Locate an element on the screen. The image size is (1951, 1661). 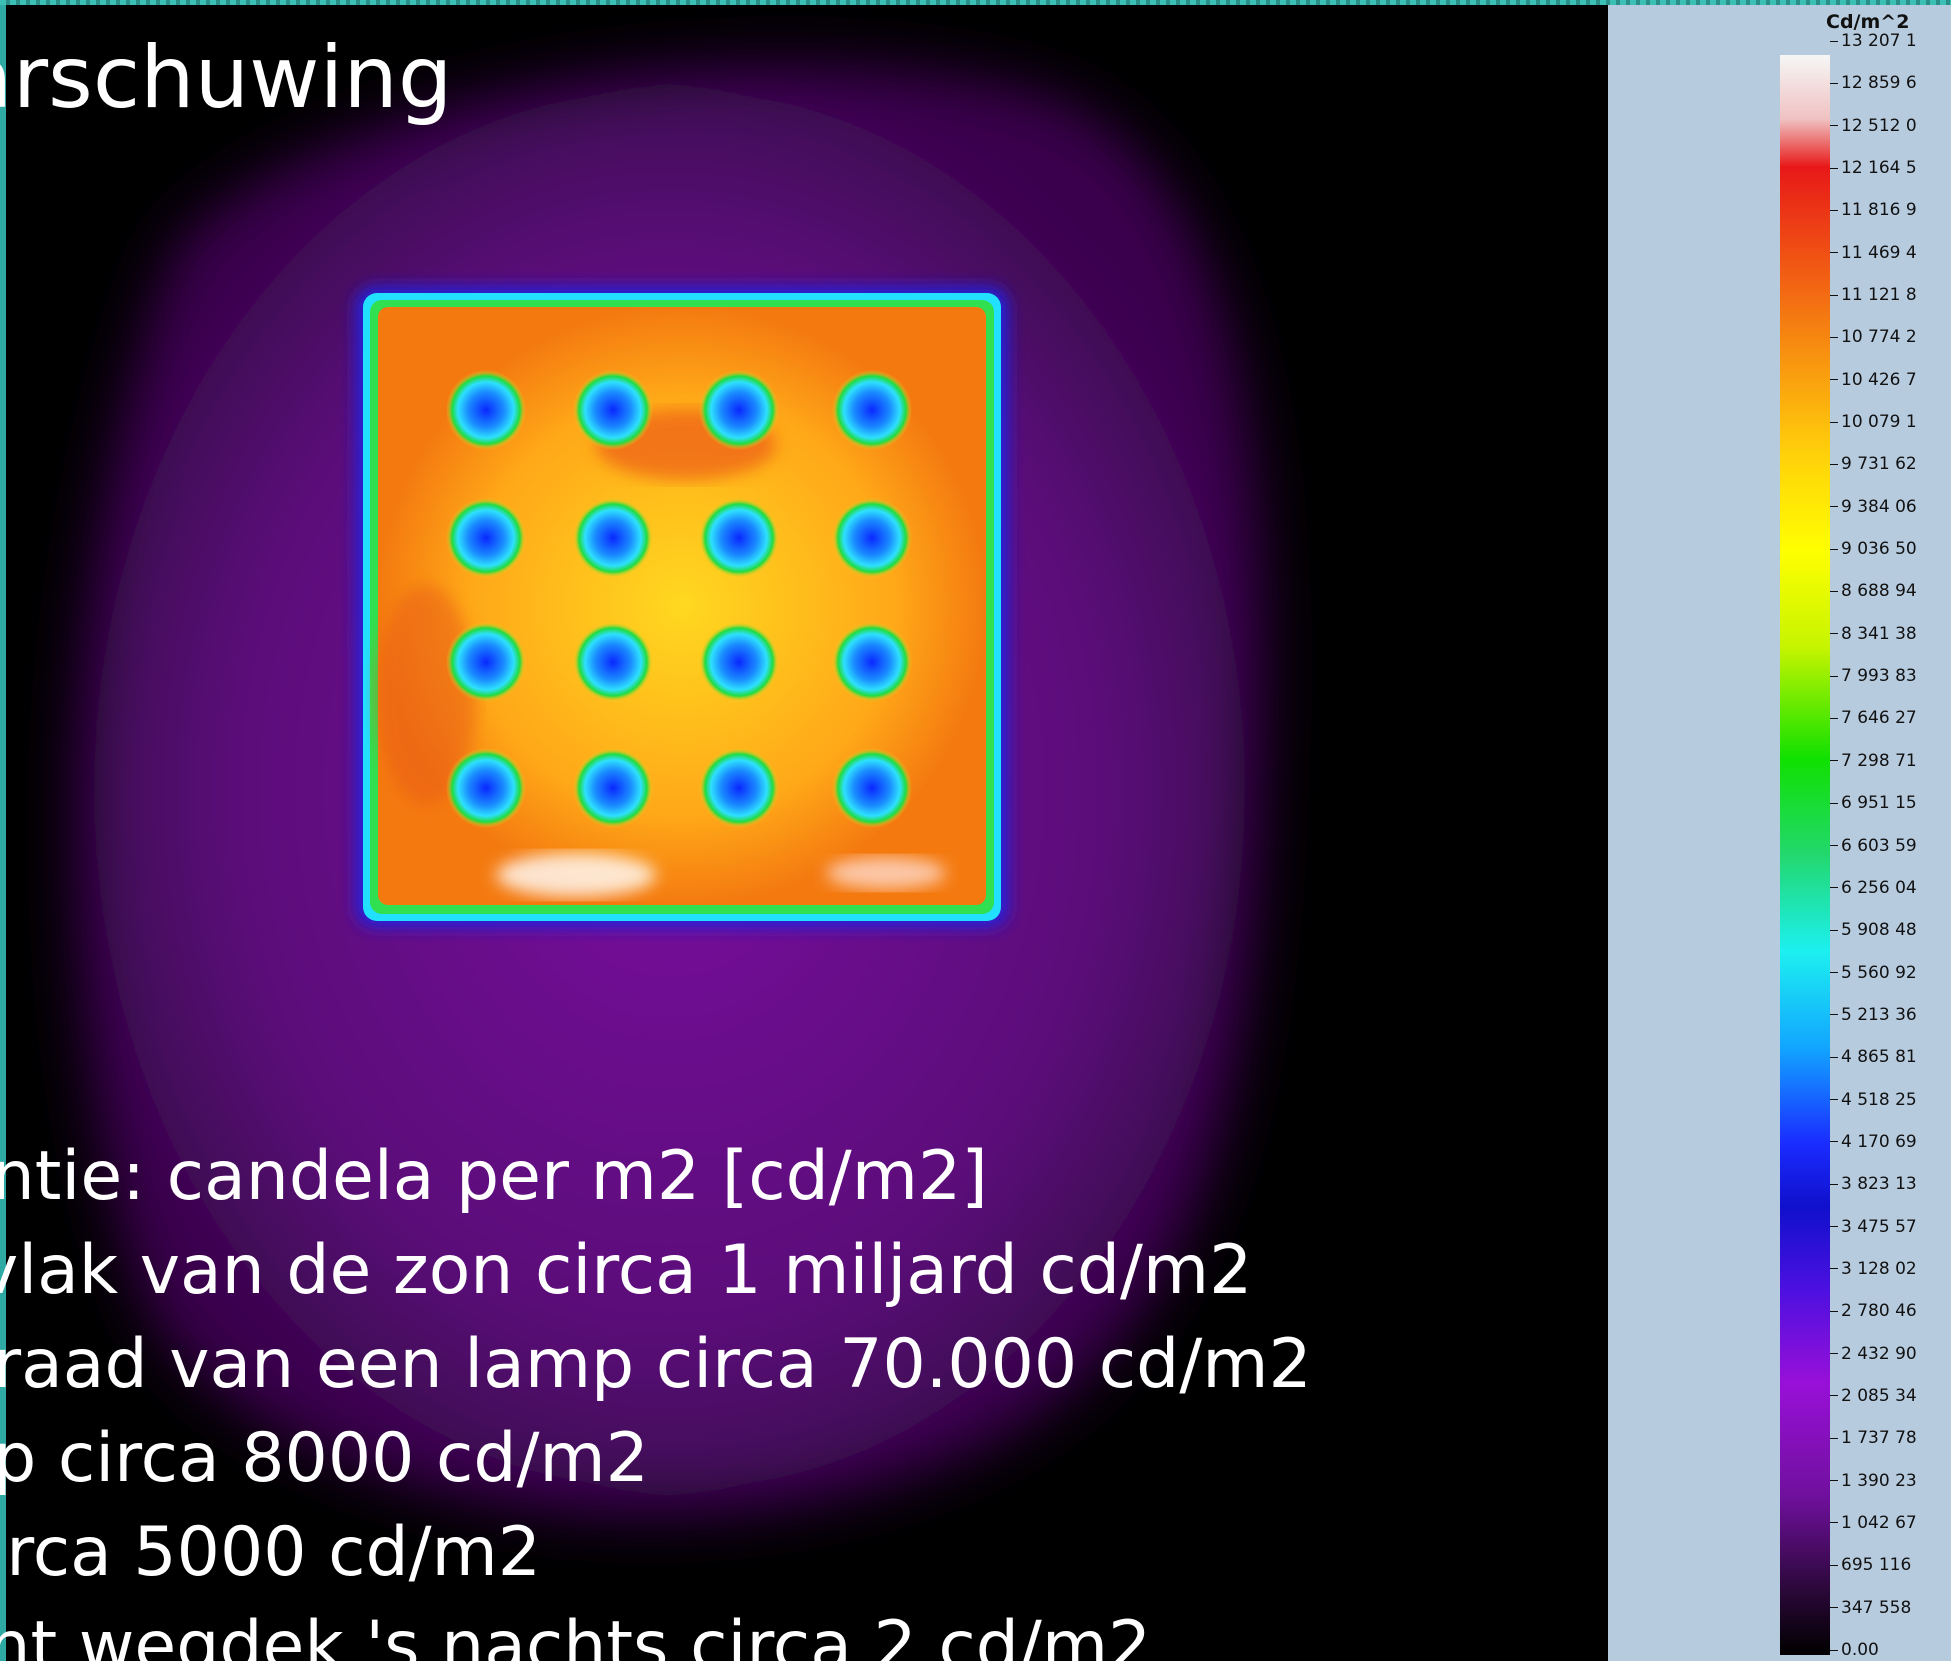
bullet-line-1: antie: candela per m2 [cd/m2] is located at coordinates (494, 1176).